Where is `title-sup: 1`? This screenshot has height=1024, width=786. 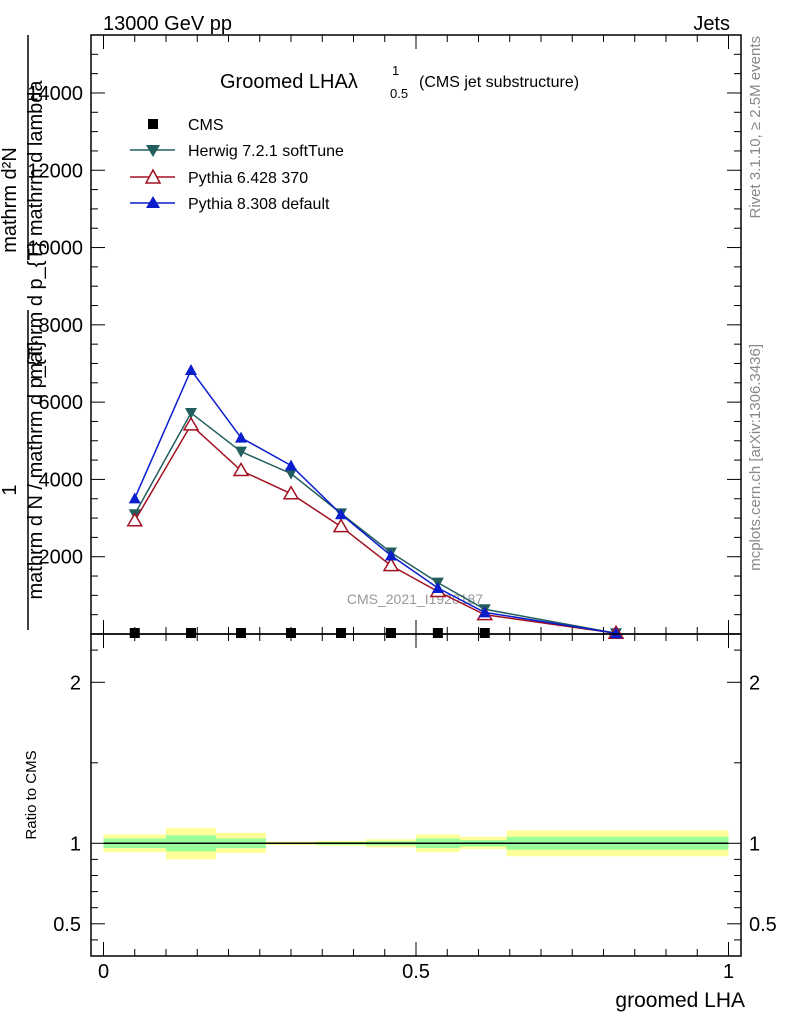
title-sup: 1 is located at coordinates (395, 70).